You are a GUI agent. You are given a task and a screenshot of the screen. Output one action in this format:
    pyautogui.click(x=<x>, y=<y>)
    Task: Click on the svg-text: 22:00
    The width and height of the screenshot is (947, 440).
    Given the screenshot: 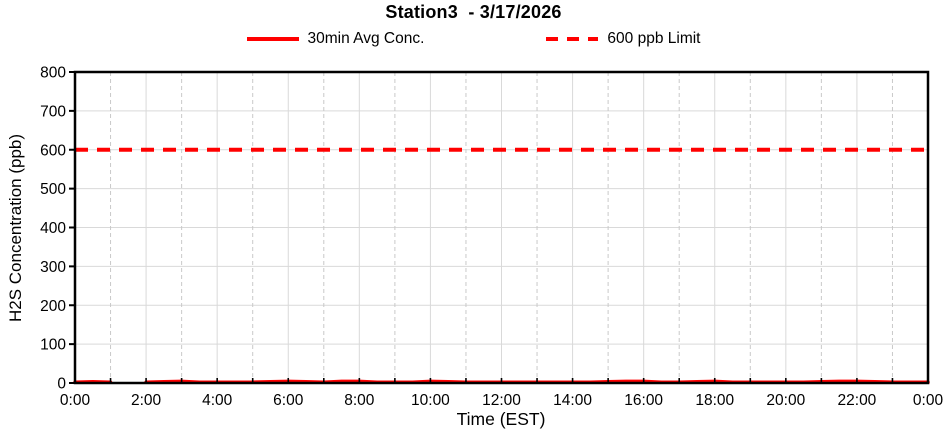 What is the action you would take?
    pyautogui.click(x=857, y=400)
    